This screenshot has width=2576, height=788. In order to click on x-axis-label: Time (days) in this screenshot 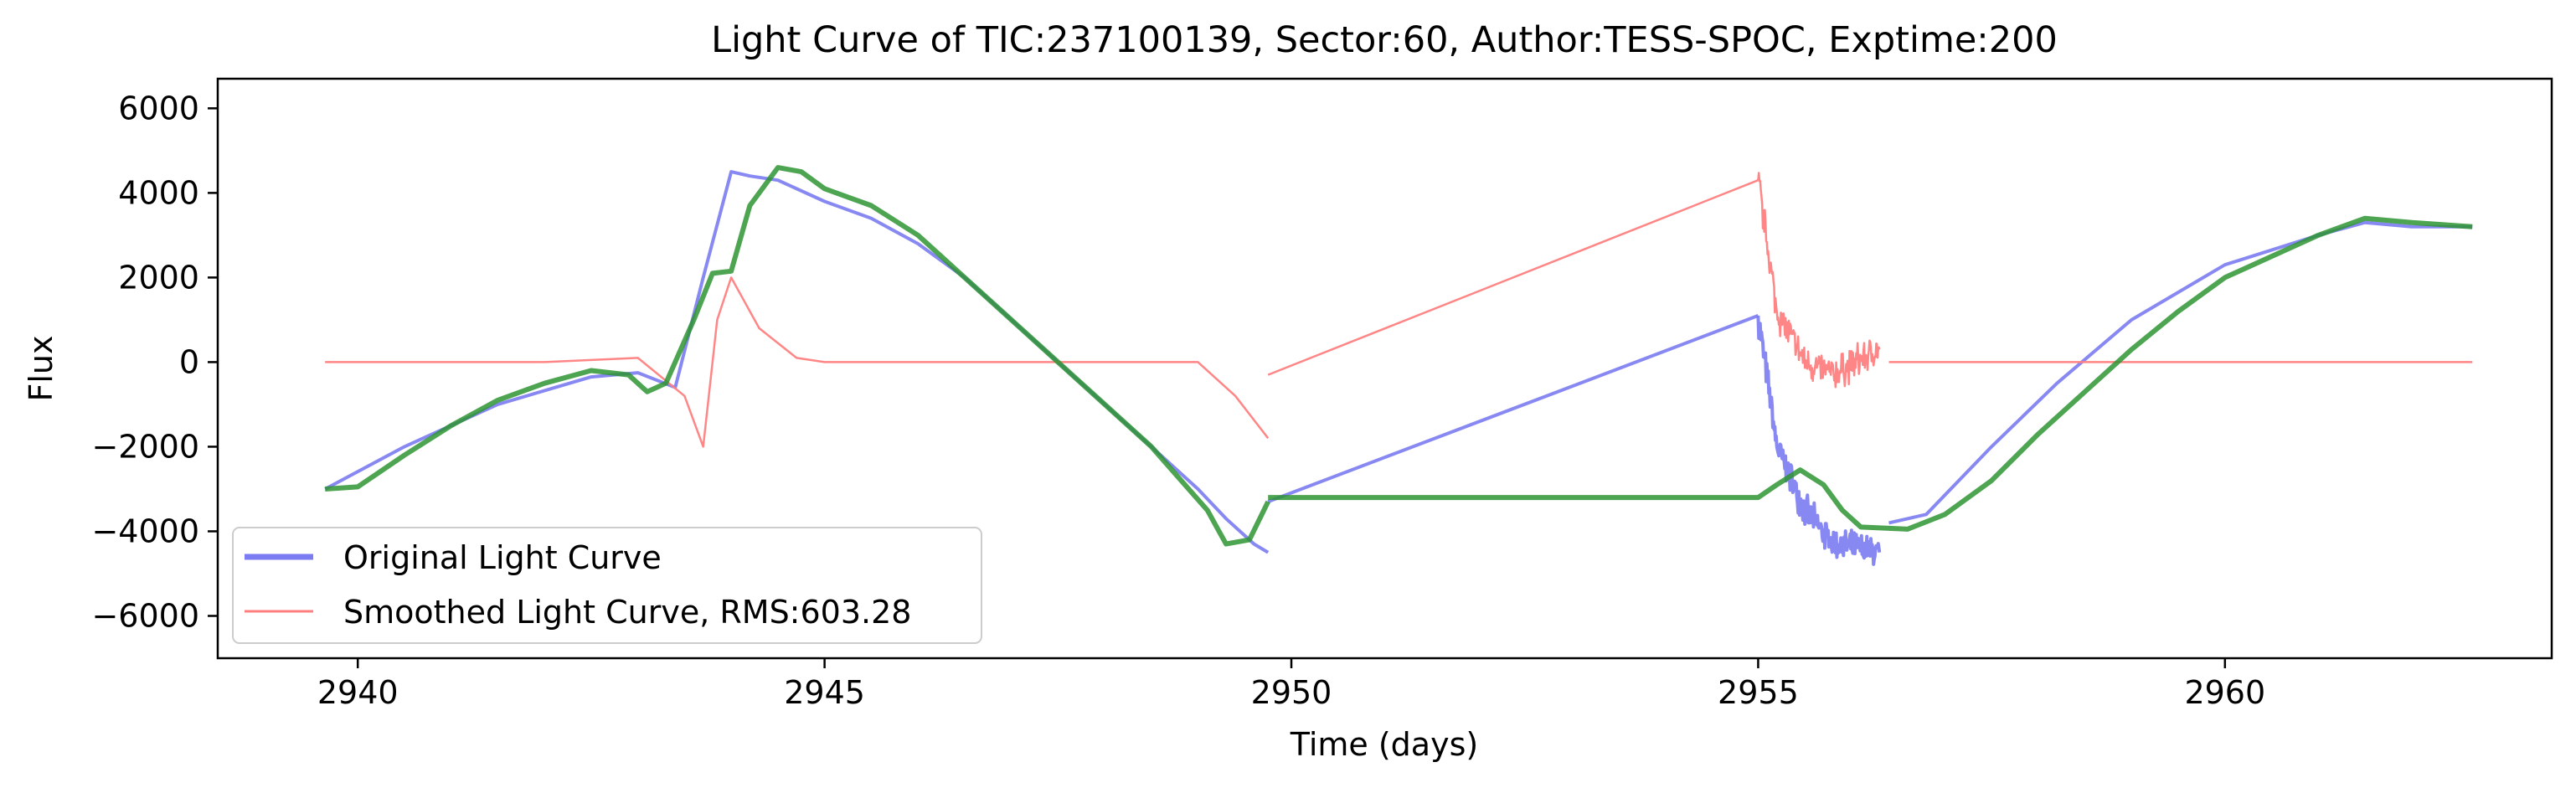, I will do `click(1384, 744)`.